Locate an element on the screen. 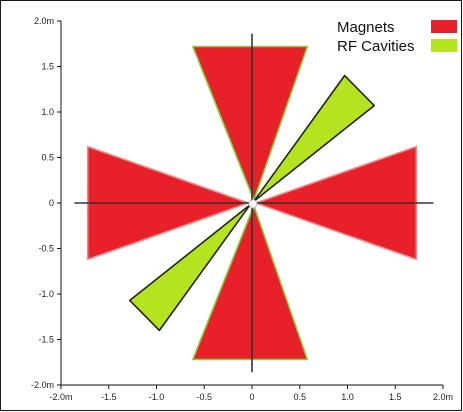 Image resolution: width=463 pixels, height=412 pixels. y-tick-label: 1.5 is located at coordinates (47, 67).